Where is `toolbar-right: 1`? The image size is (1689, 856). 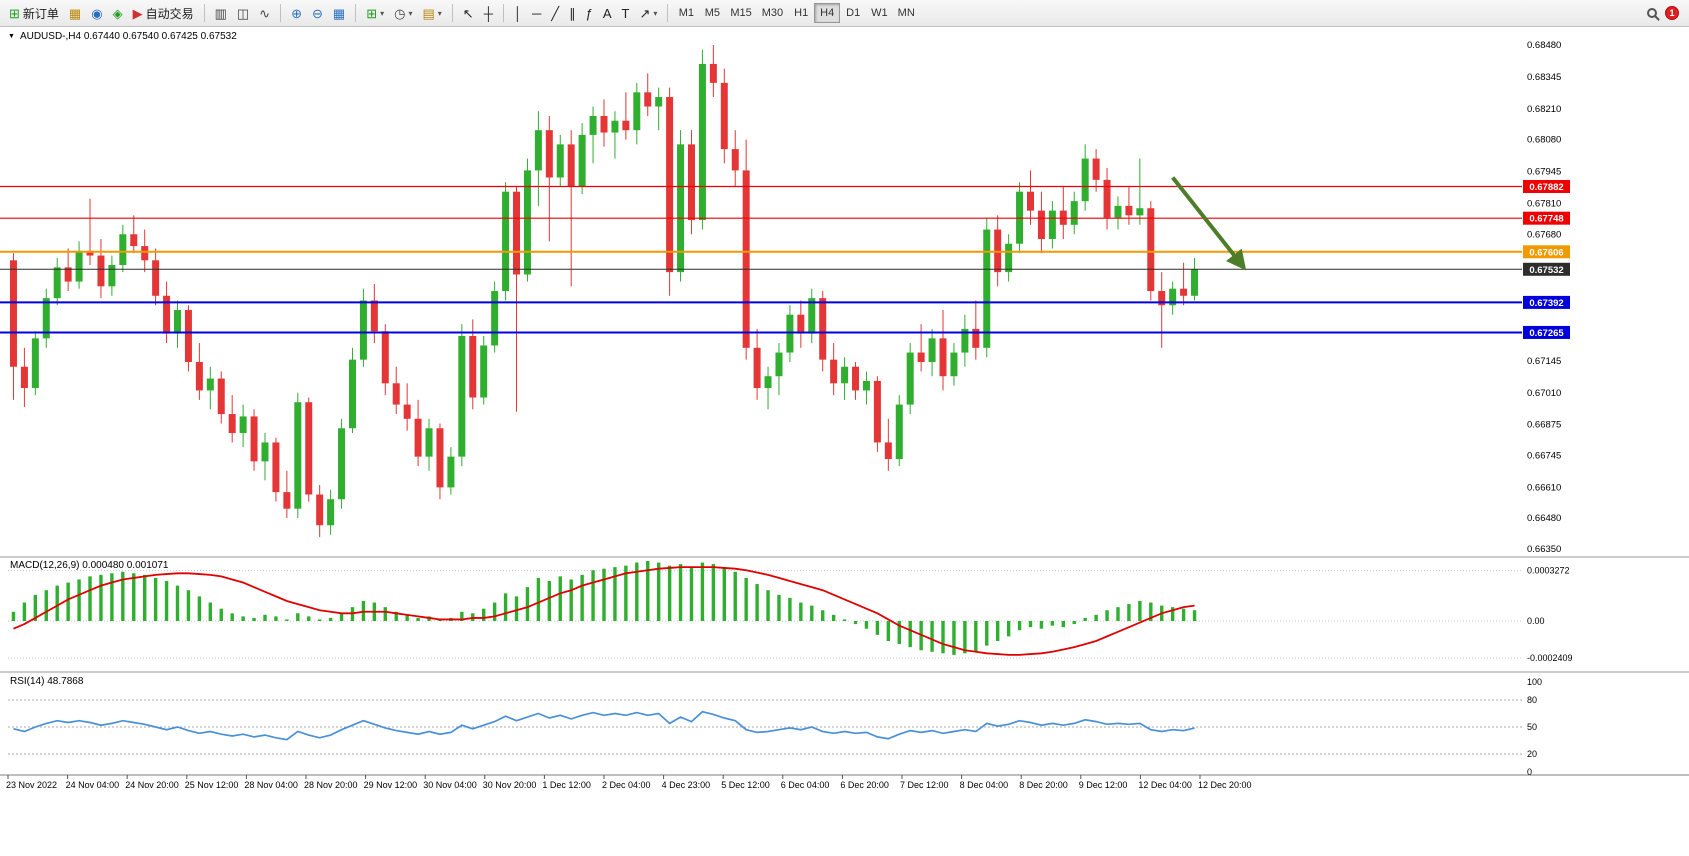
toolbar-right: 1 is located at coordinates (1666, 13).